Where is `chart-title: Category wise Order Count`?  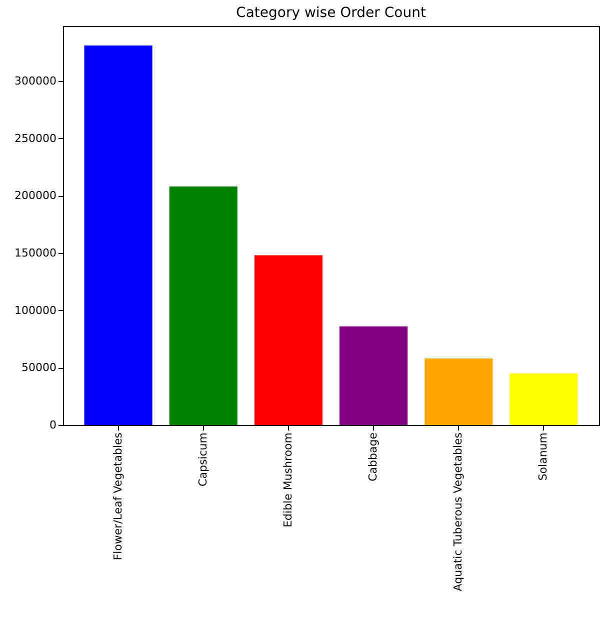 chart-title: Category wise Order Count is located at coordinates (331, 13).